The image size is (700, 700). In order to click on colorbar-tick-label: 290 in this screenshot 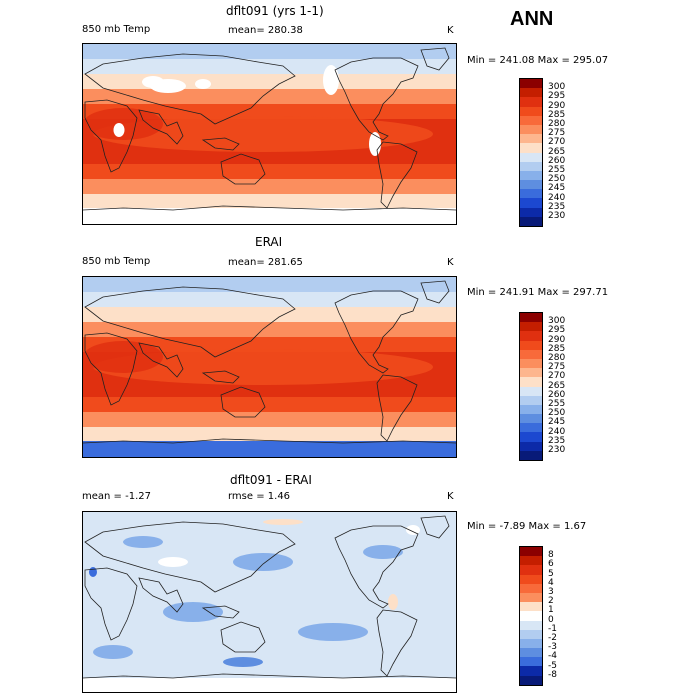, I will do `click(557, 339)`.